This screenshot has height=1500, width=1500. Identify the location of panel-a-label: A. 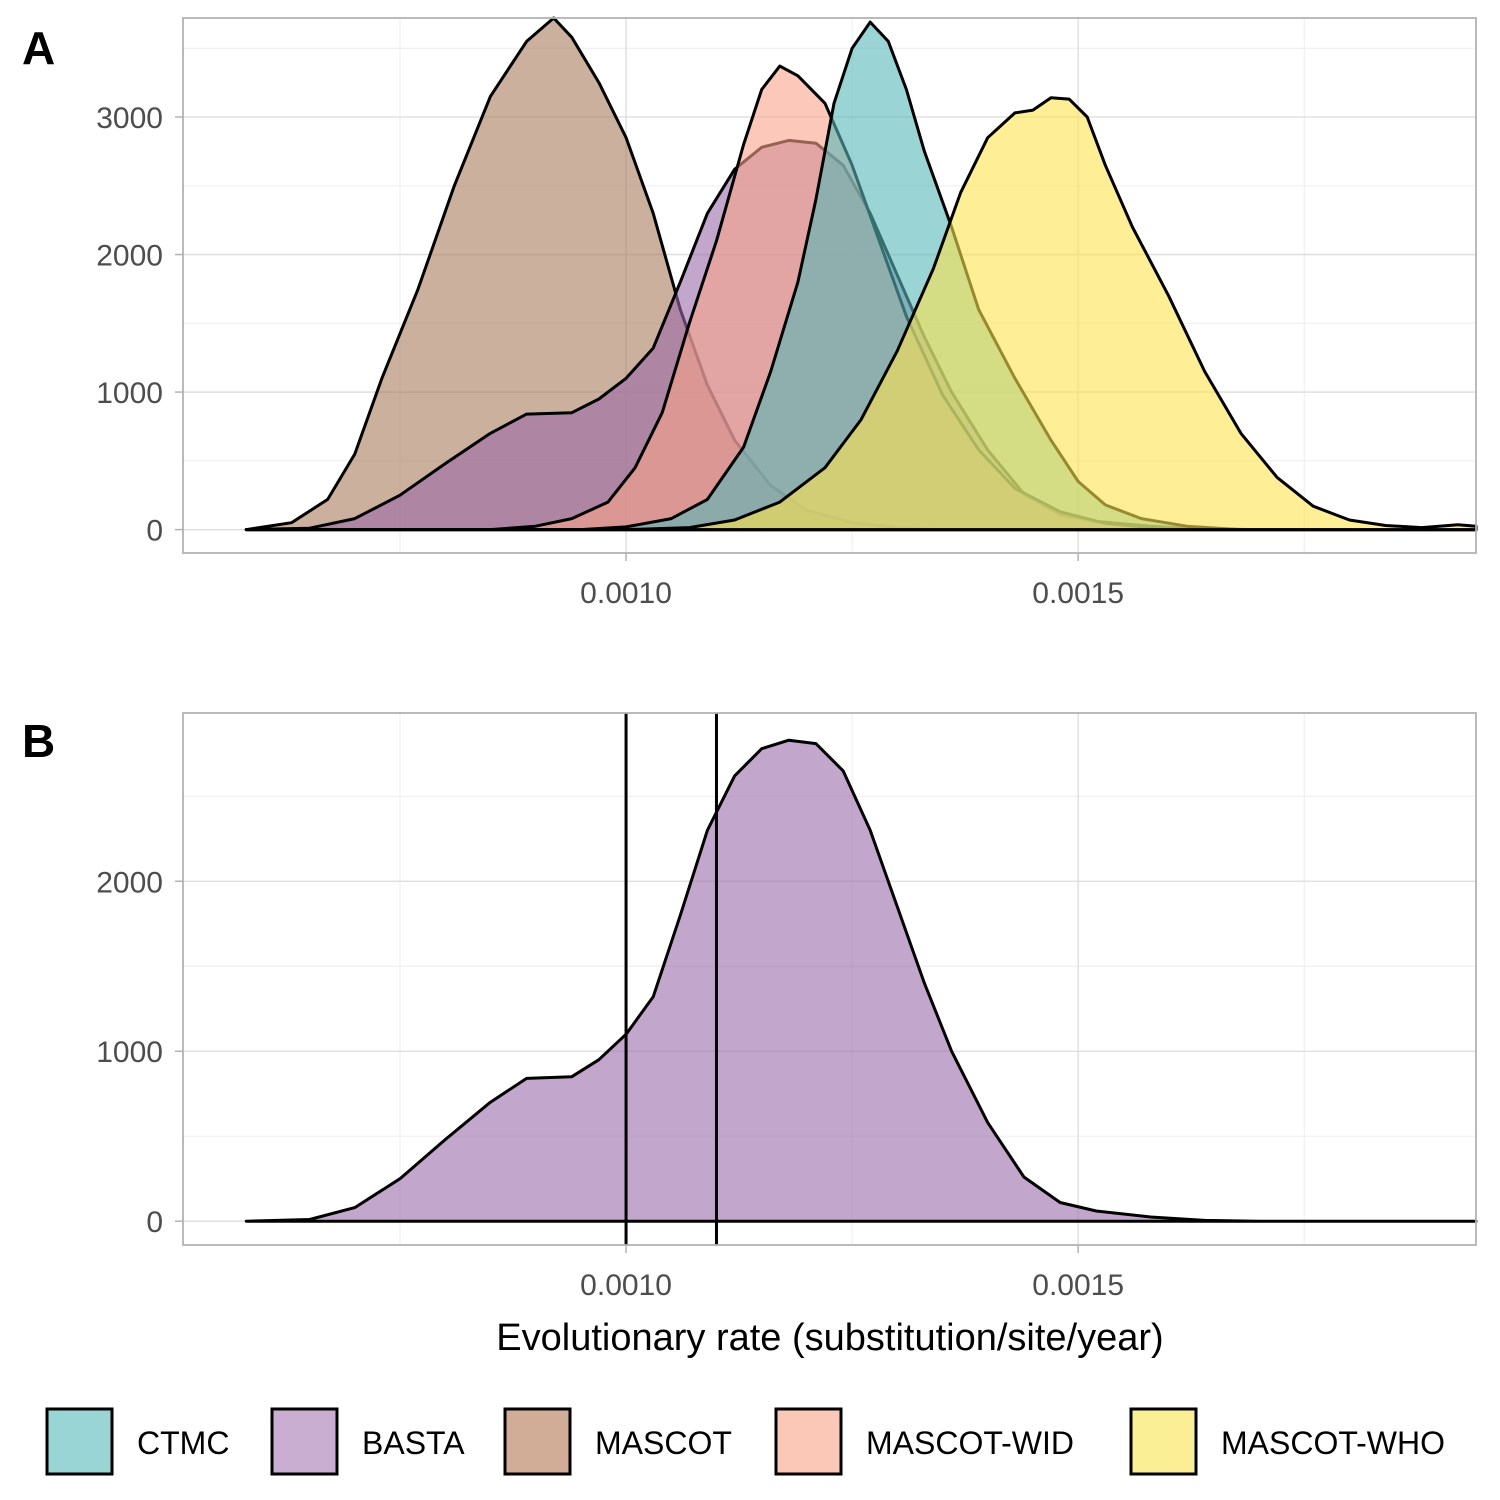
(38, 48).